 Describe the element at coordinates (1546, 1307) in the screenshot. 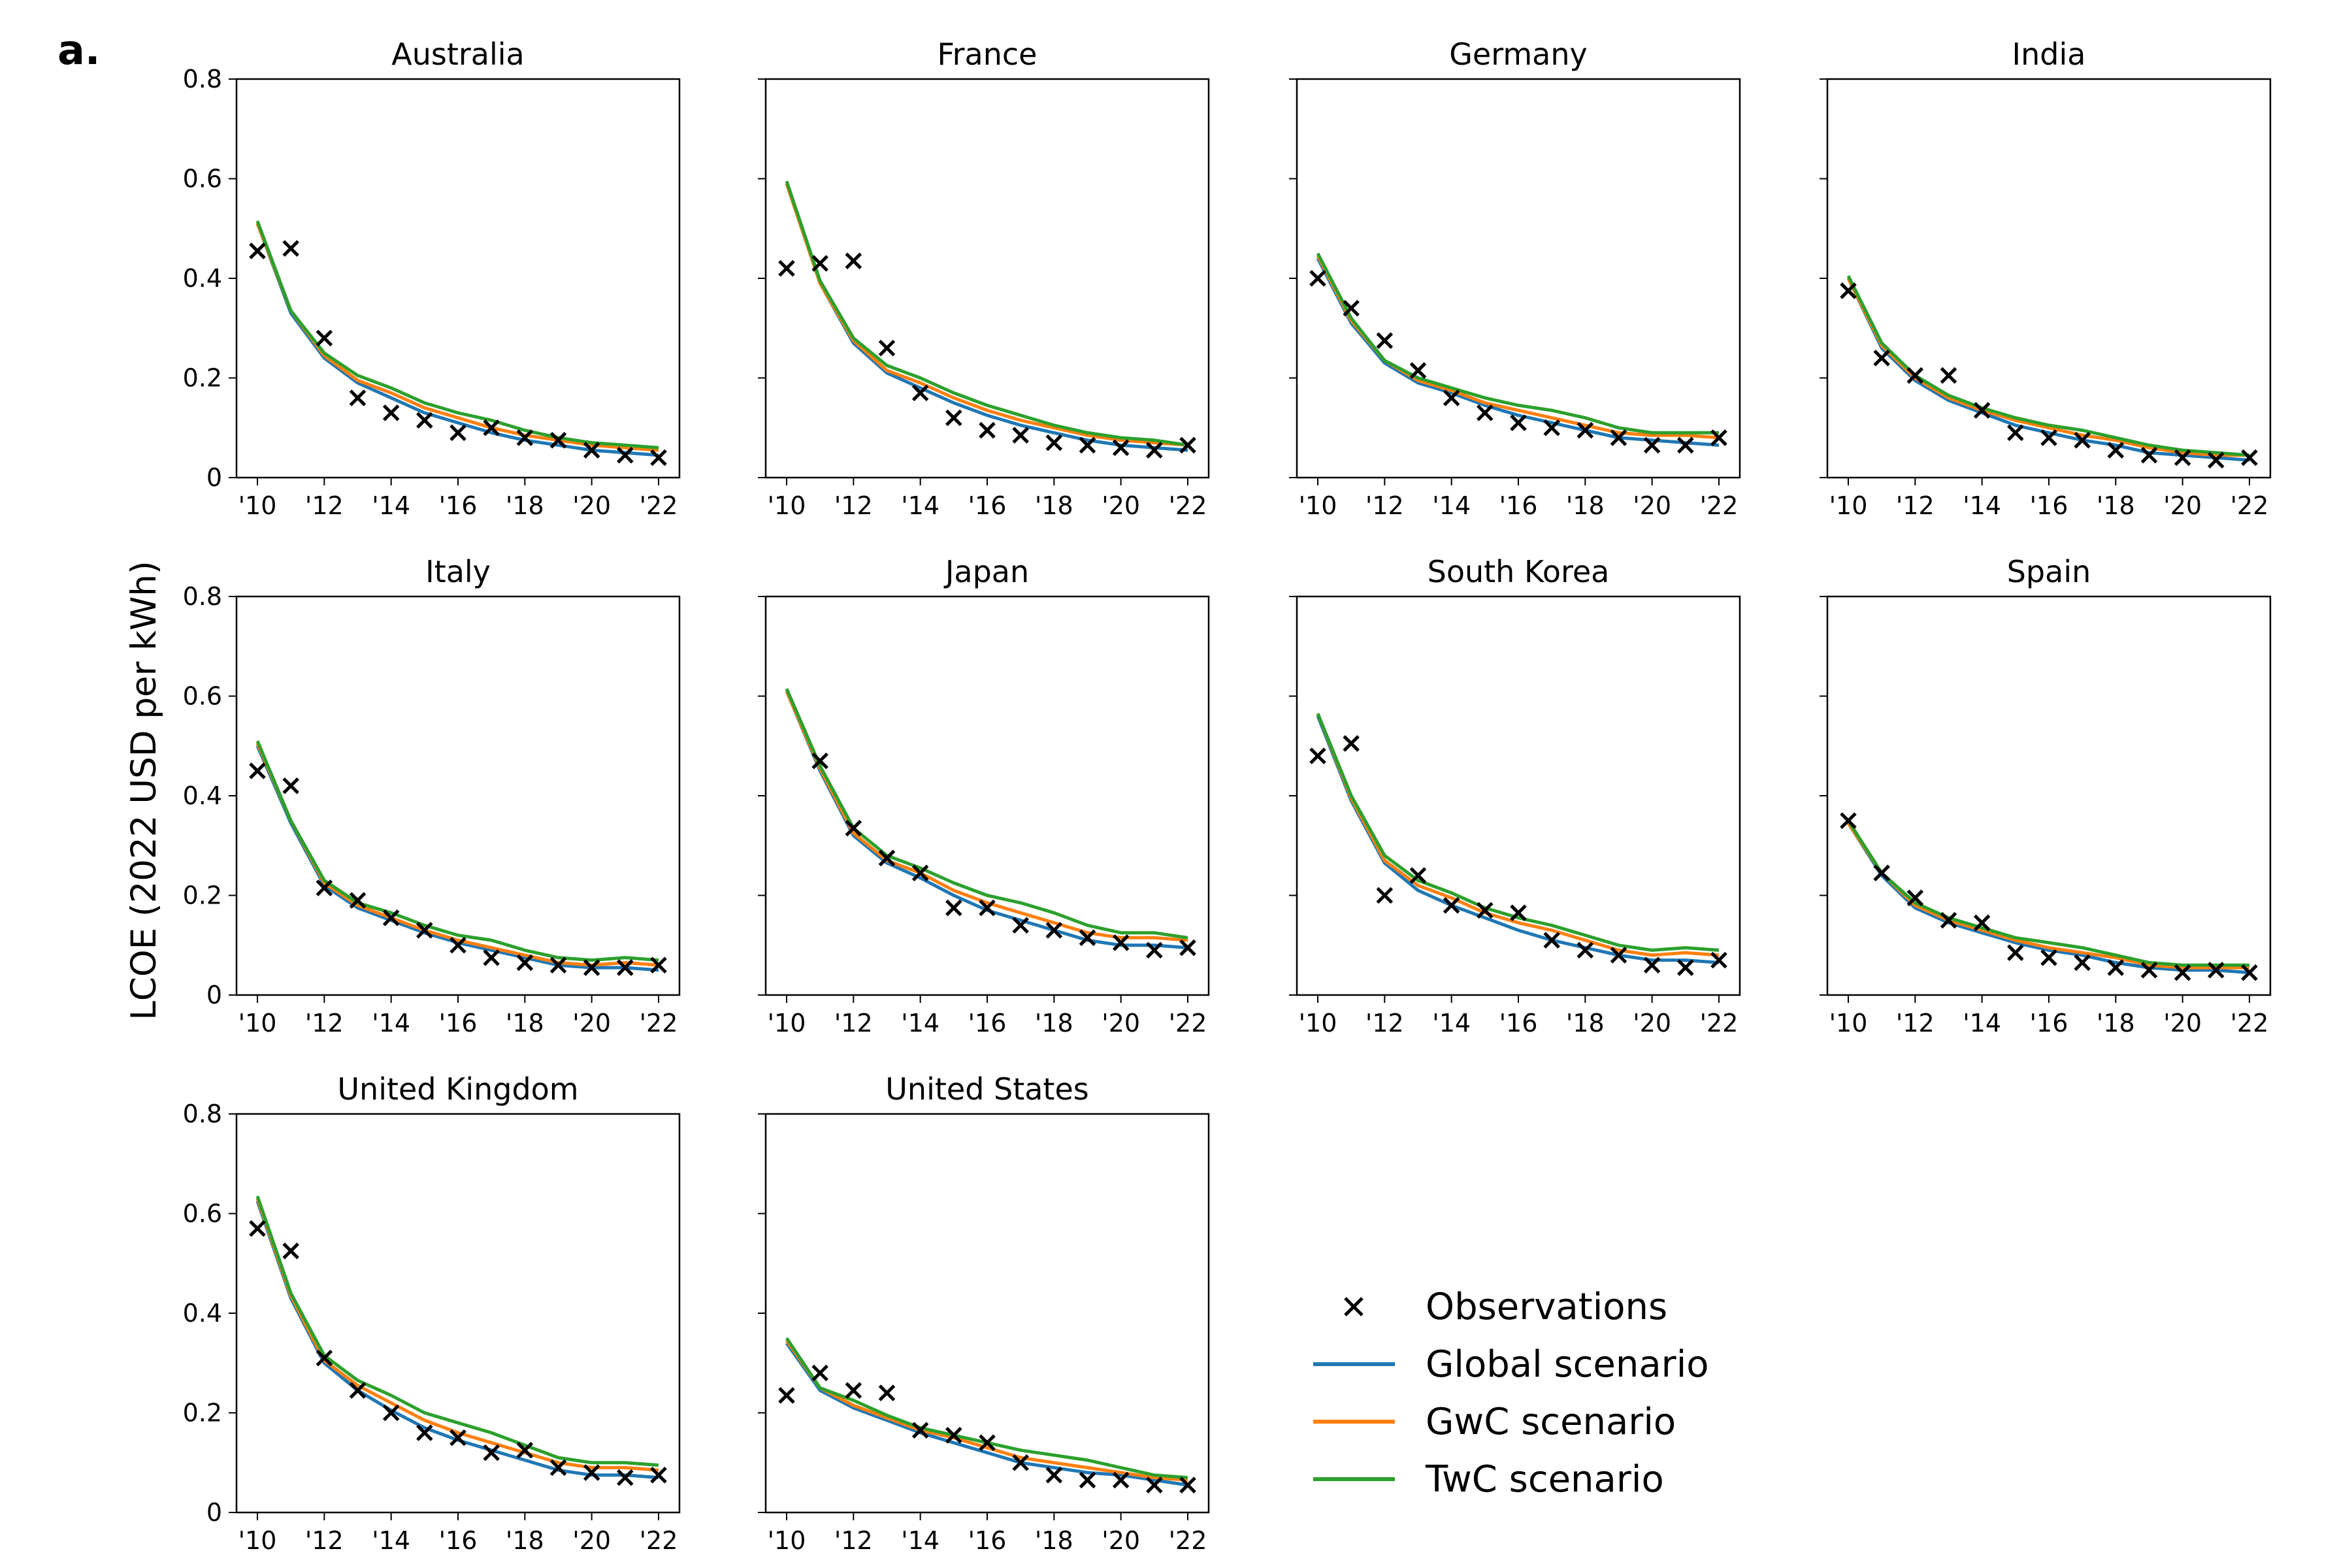

I see `legend-label: Observations` at that location.